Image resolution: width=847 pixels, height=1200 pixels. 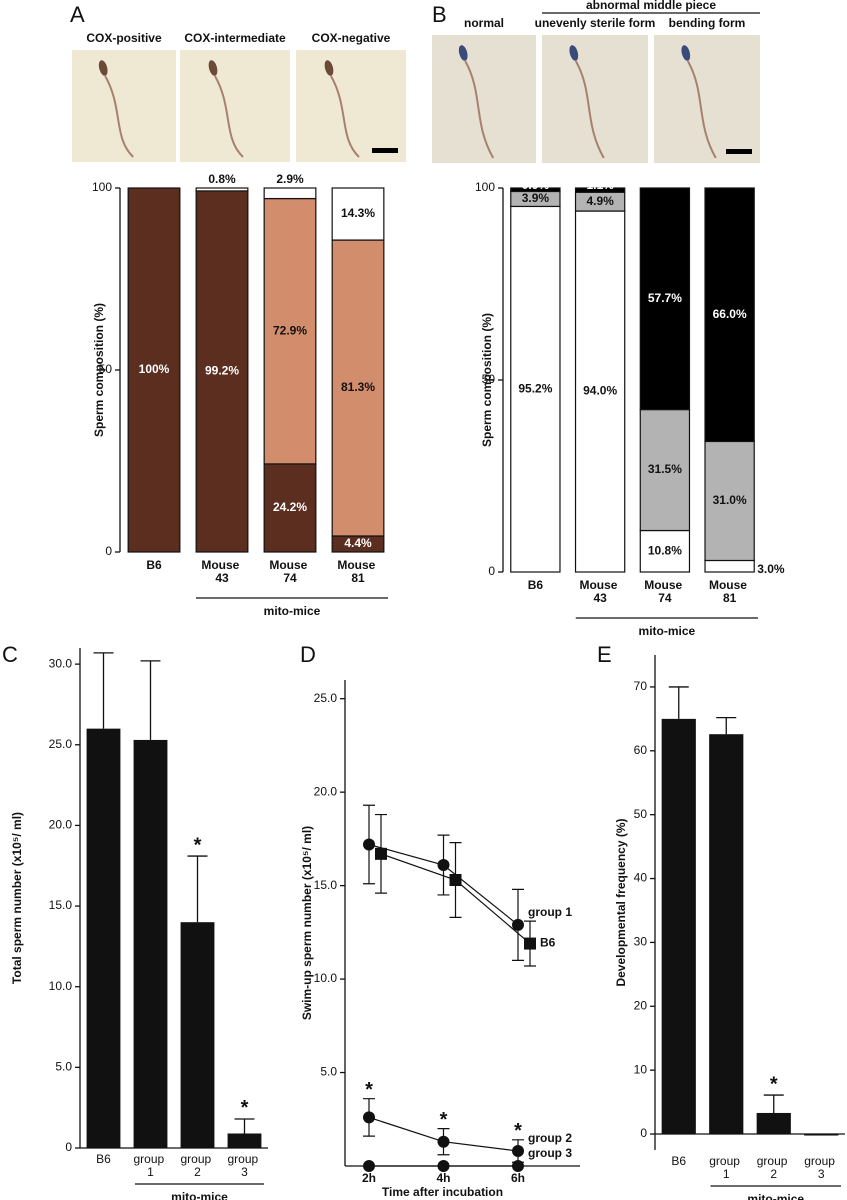 I want to click on value-label: 81.3%, so click(x=358, y=387).